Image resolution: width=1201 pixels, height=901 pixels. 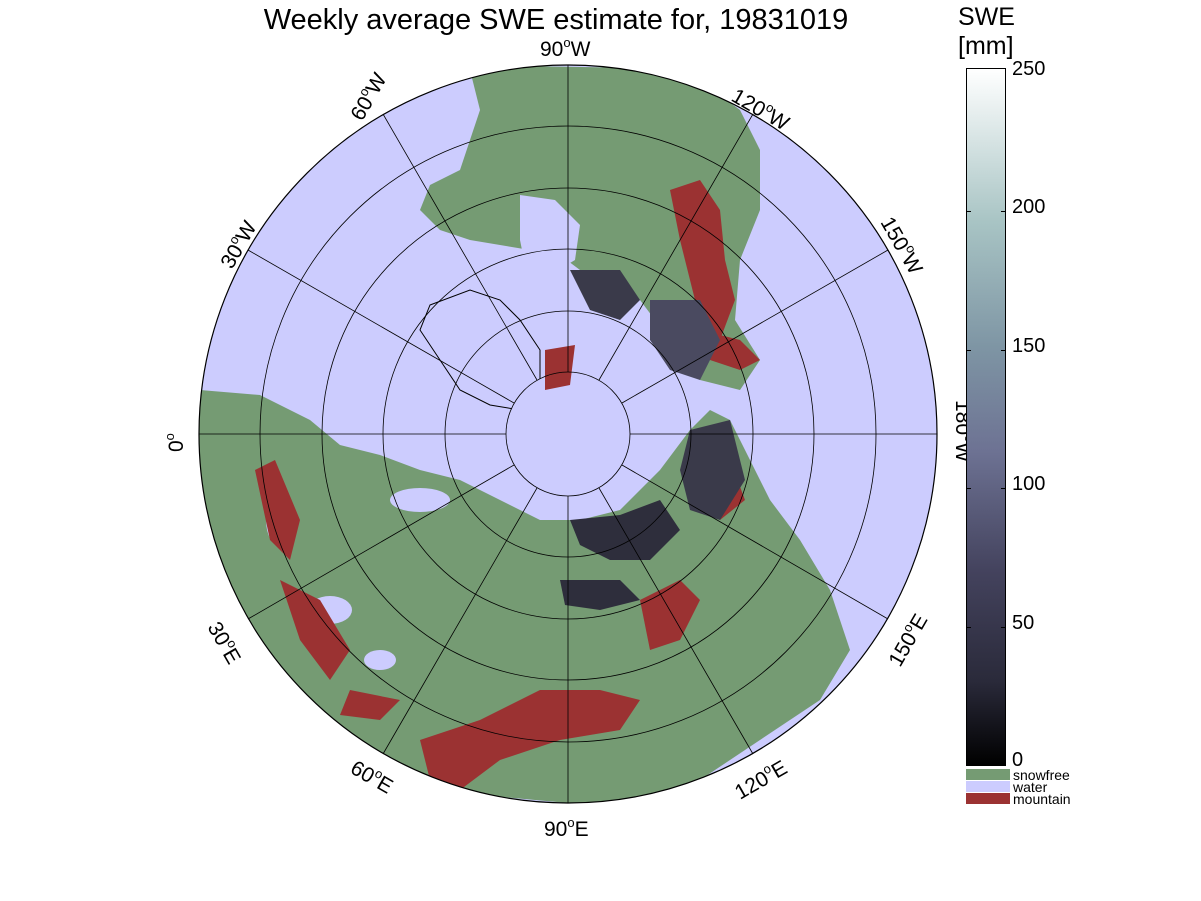 What do you see at coordinates (712, 470) in the screenshot?
I see `east-siberia-snow` at bounding box center [712, 470].